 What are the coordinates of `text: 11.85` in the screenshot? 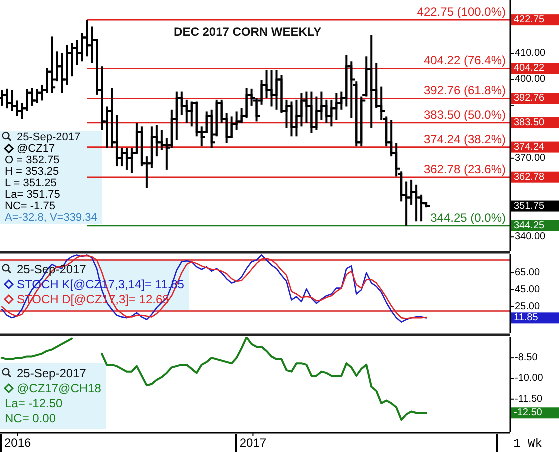 It's located at (526, 318).